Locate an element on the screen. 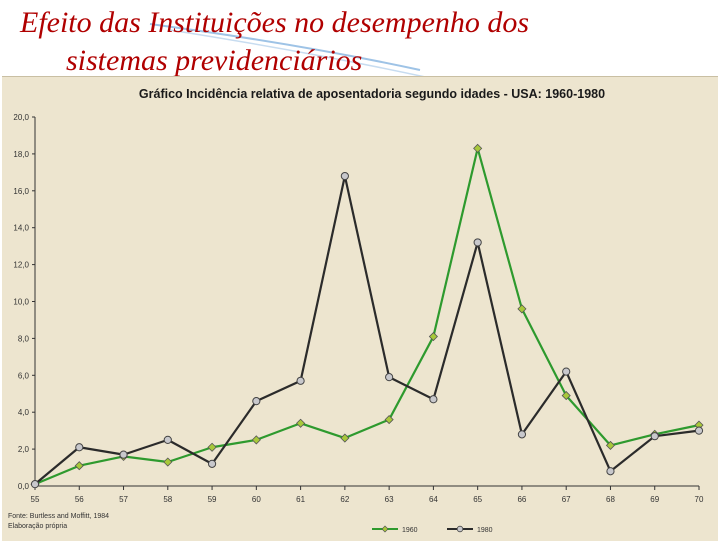  source-note: Fonte: Burtless and Moffitt, 1984 is located at coordinates (58, 516).